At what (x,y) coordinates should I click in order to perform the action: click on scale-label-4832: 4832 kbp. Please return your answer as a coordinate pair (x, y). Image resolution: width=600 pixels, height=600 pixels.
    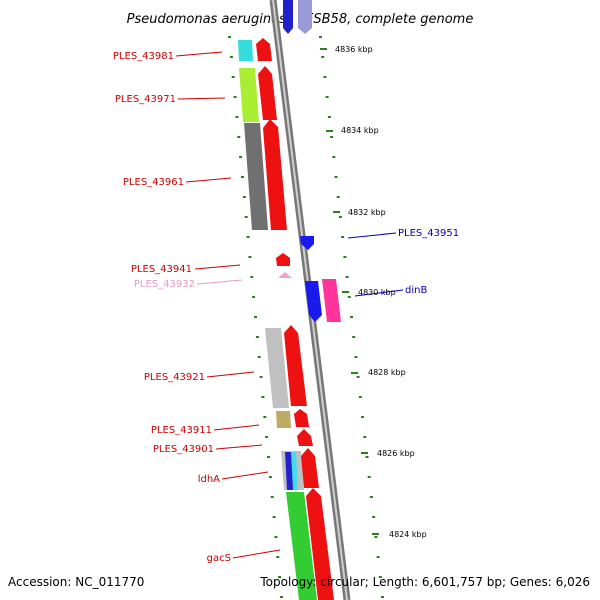
    Looking at the image, I should click on (367, 212).